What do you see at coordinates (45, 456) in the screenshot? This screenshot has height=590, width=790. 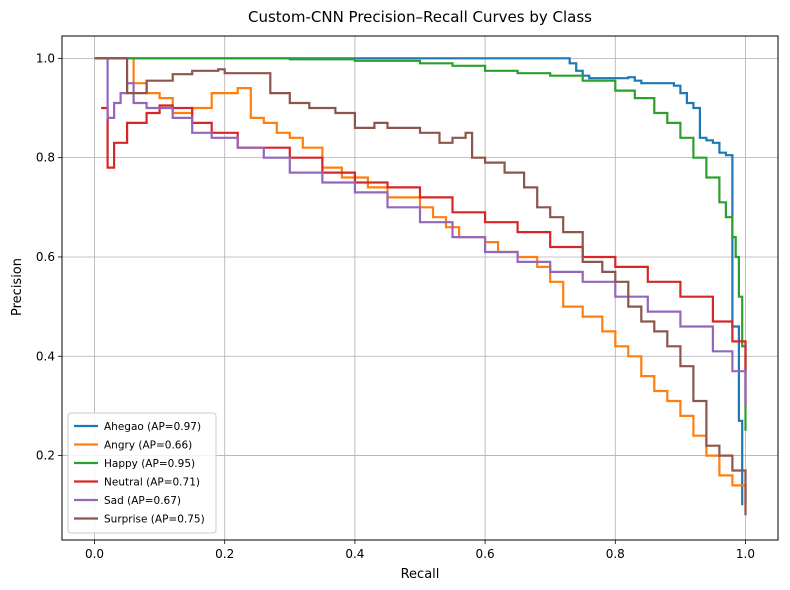 I see `y-tick-label: 0.2` at bounding box center [45, 456].